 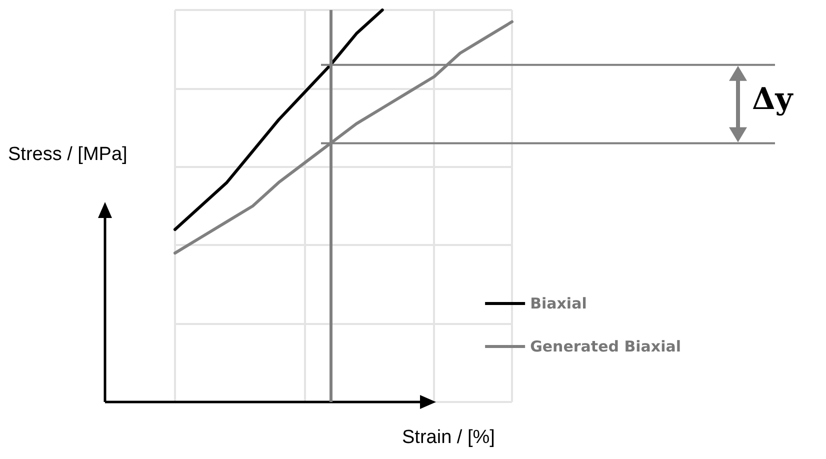 I want to click on legend-label: Biaxial, so click(x=558, y=303).